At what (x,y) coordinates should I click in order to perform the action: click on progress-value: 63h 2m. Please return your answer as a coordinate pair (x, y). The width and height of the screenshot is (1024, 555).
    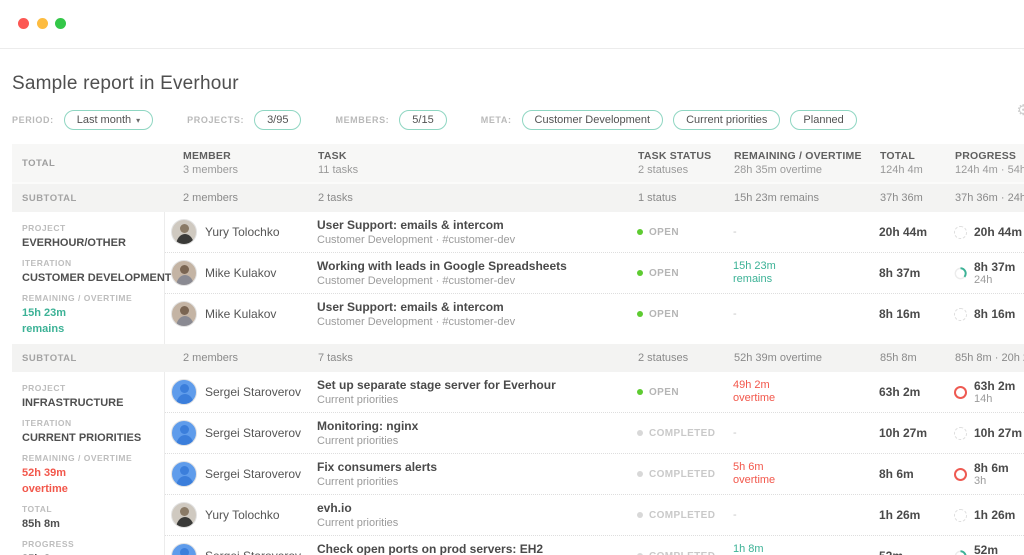
    Looking at the image, I should click on (995, 385).